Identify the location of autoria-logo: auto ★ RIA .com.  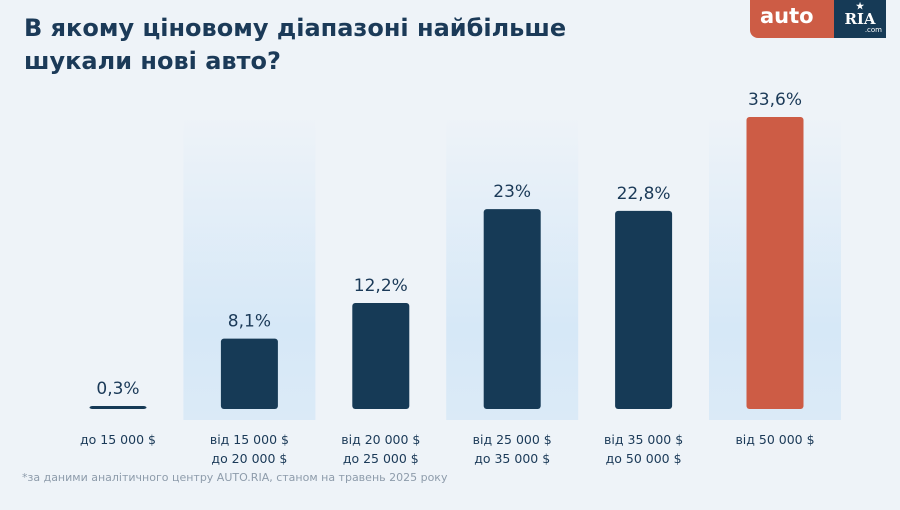
(818, 19).